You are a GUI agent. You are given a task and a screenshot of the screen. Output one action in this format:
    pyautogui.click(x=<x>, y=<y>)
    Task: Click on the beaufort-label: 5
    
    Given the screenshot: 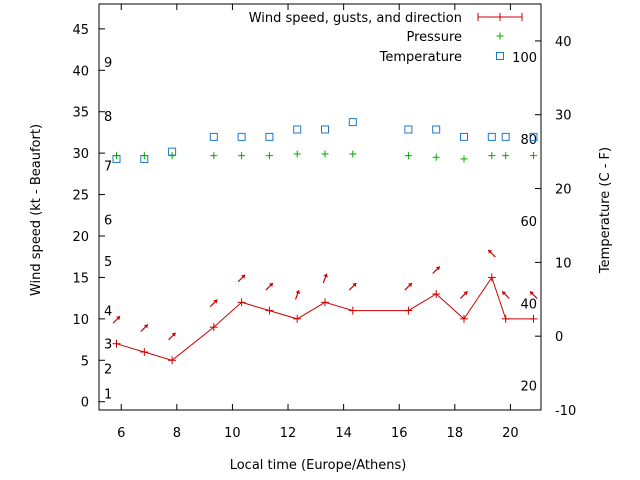 What is the action you would take?
    pyautogui.click(x=108, y=262)
    